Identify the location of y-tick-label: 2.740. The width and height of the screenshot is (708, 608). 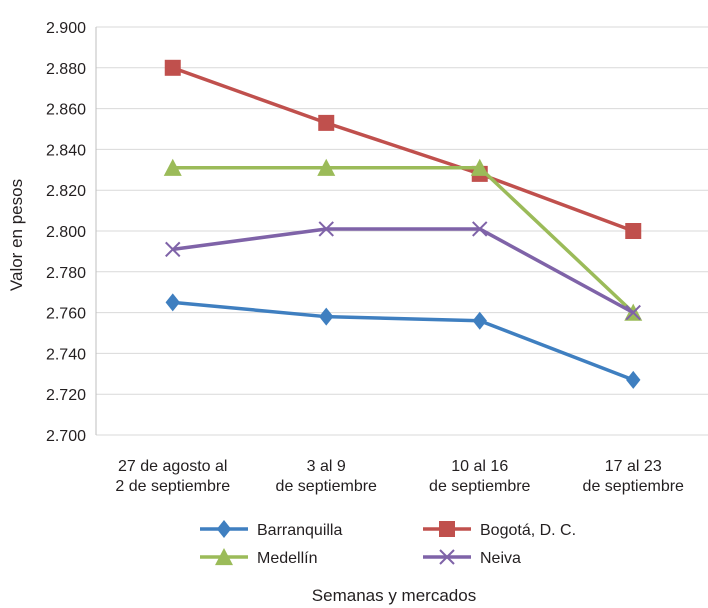
(66, 354).